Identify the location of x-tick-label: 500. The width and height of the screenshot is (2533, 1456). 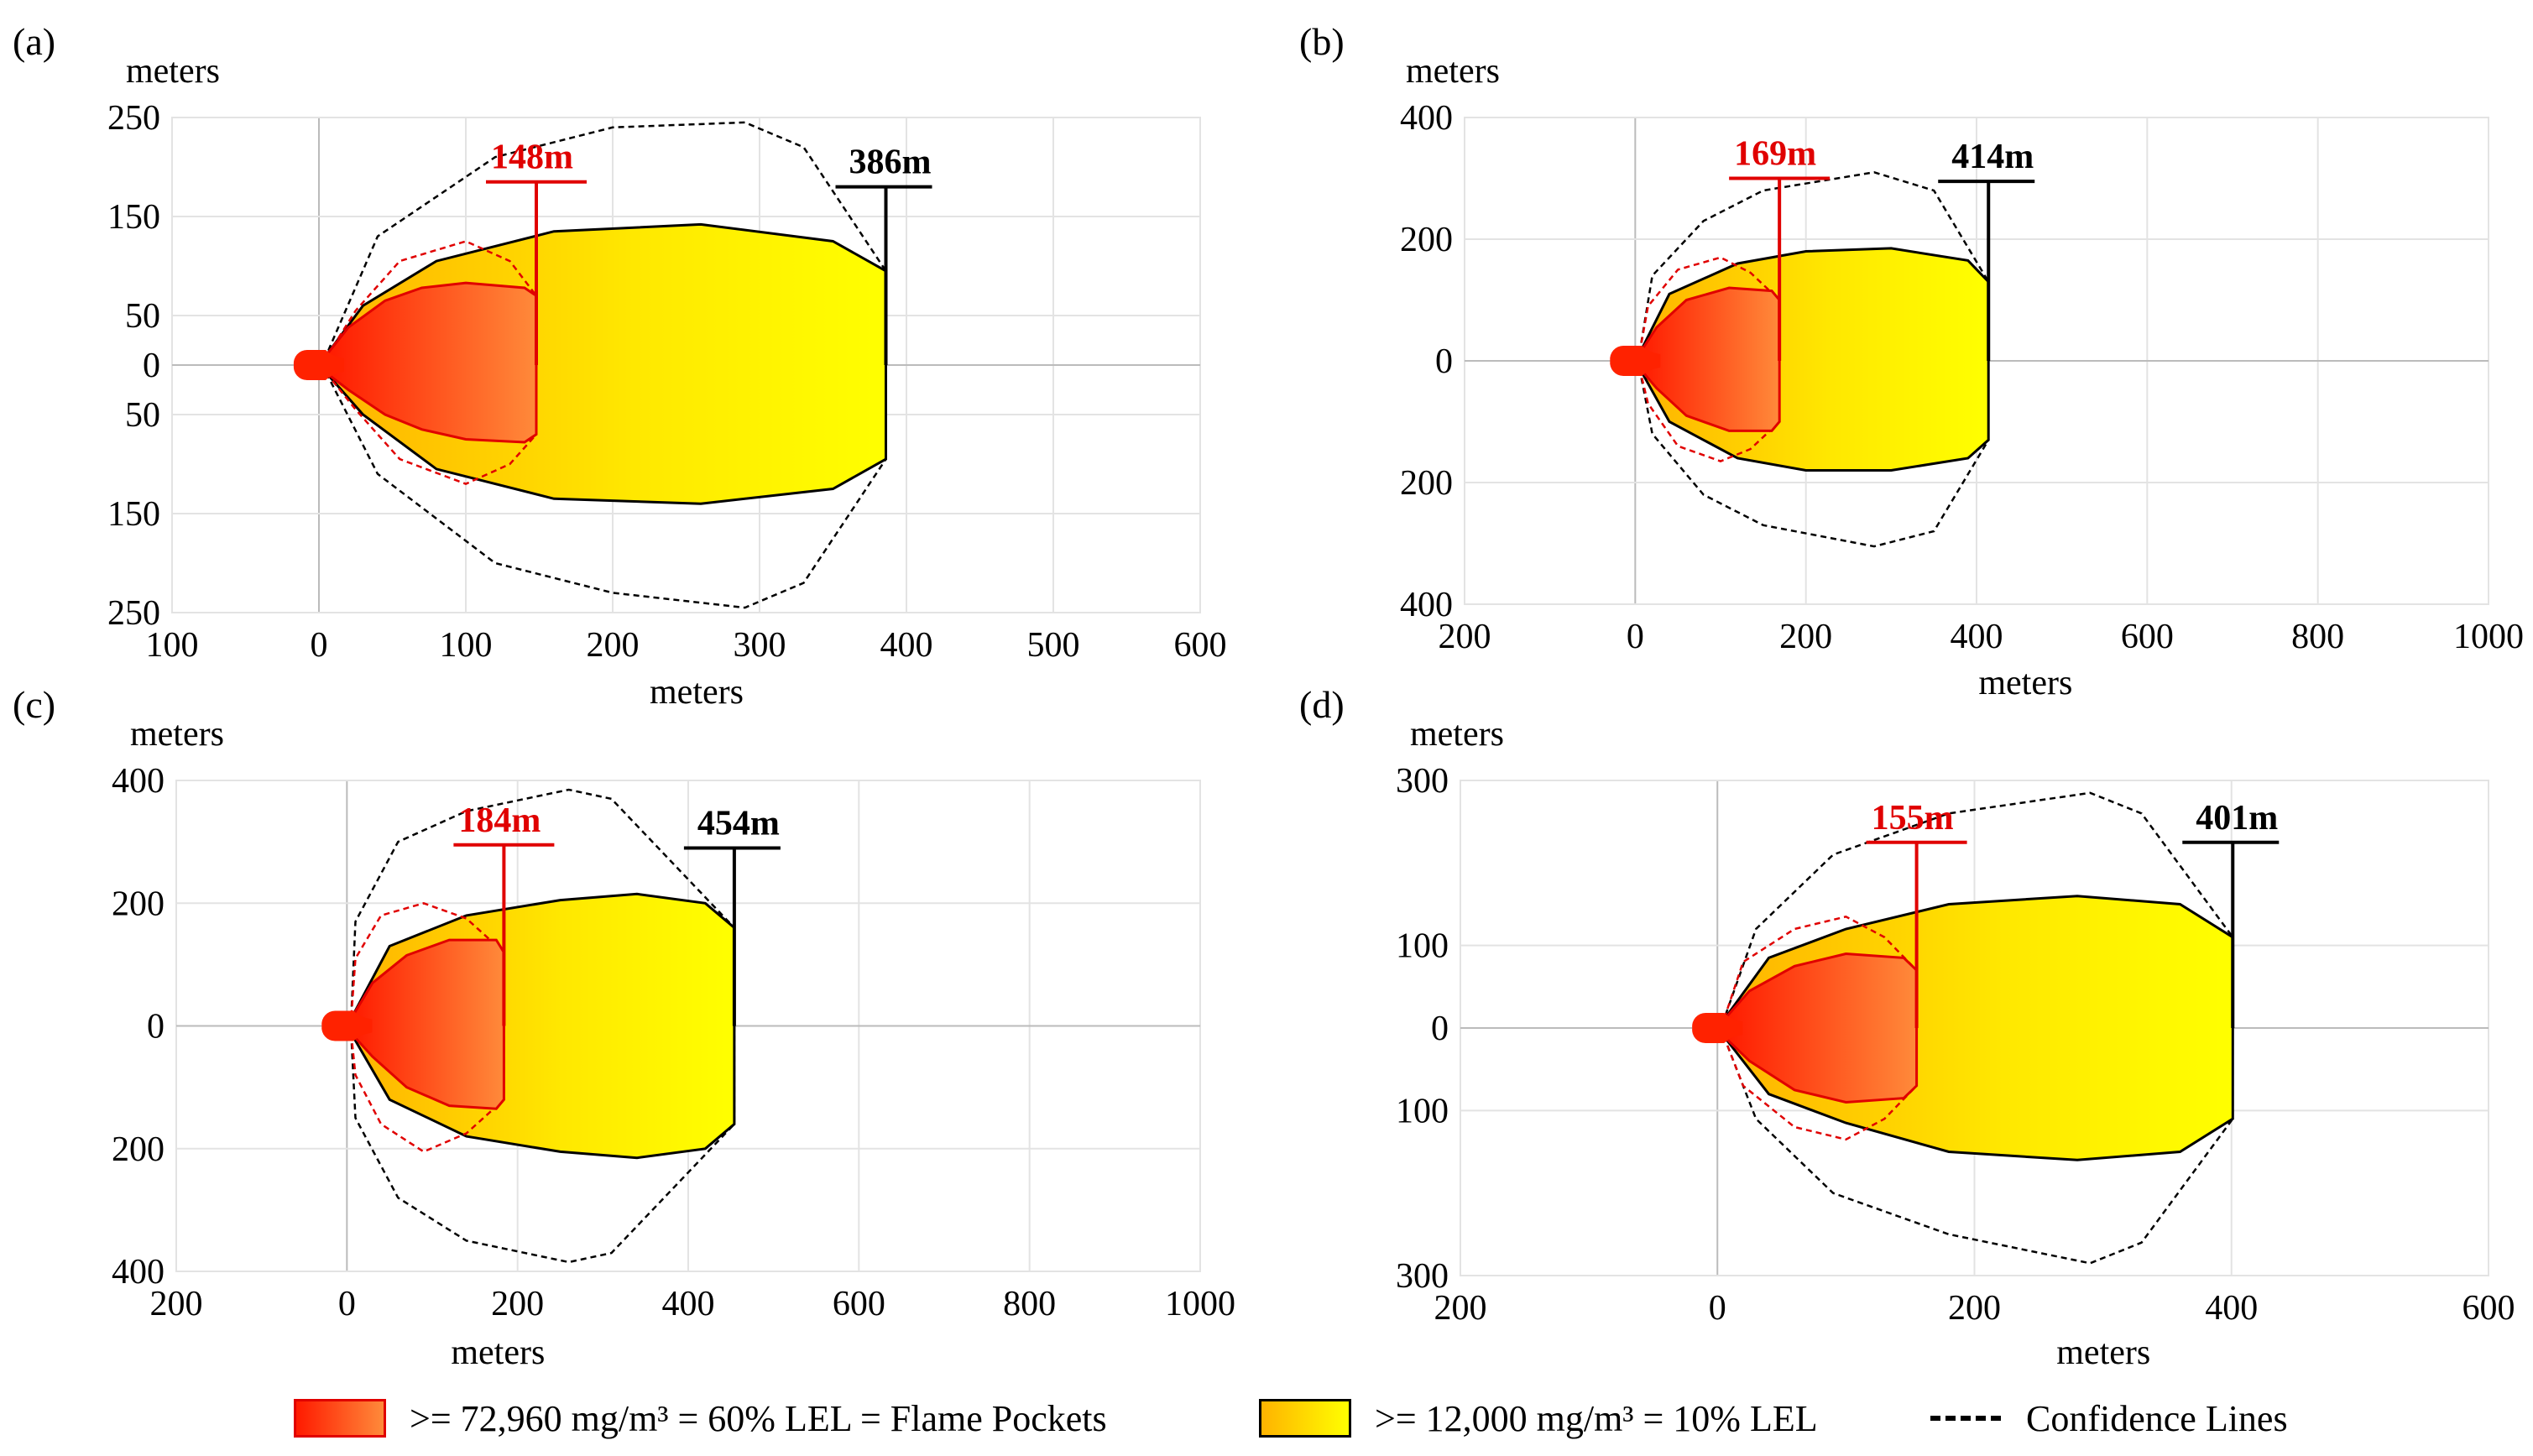
(1053, 645).